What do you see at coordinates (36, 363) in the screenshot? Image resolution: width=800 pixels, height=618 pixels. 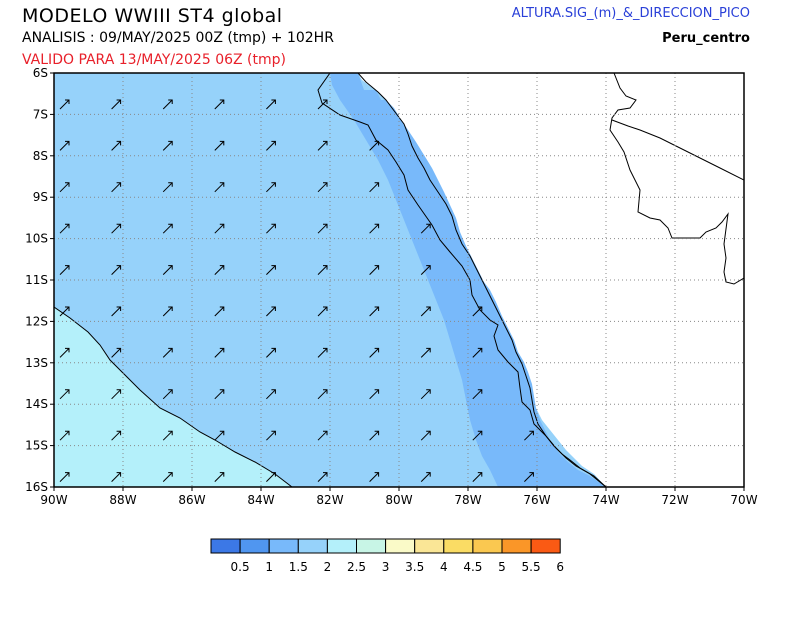 I see `y-tick-label: 13S` at bounding box center [36, 363].